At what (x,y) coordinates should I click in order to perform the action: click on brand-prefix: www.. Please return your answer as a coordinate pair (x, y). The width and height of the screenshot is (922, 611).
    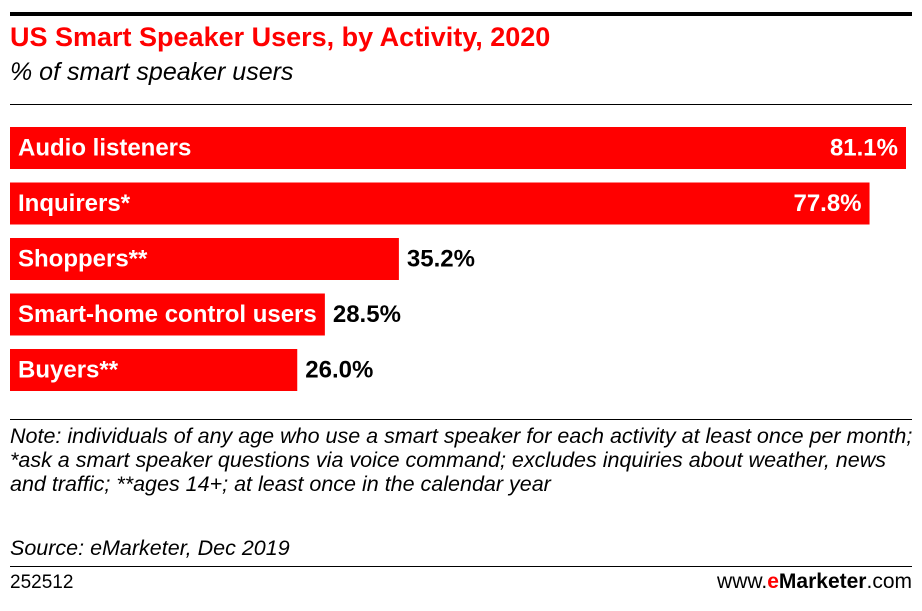
    Looking at the image, I should click on (742, 581).